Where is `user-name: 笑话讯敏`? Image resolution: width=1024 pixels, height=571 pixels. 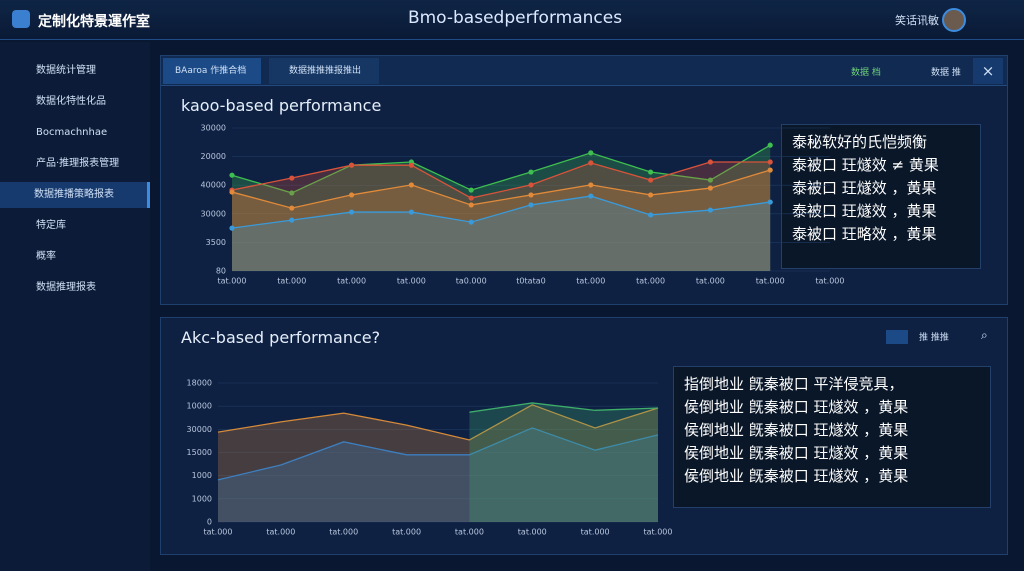
user-name: 笑话讯敏 is located at coordinates (917, 20).